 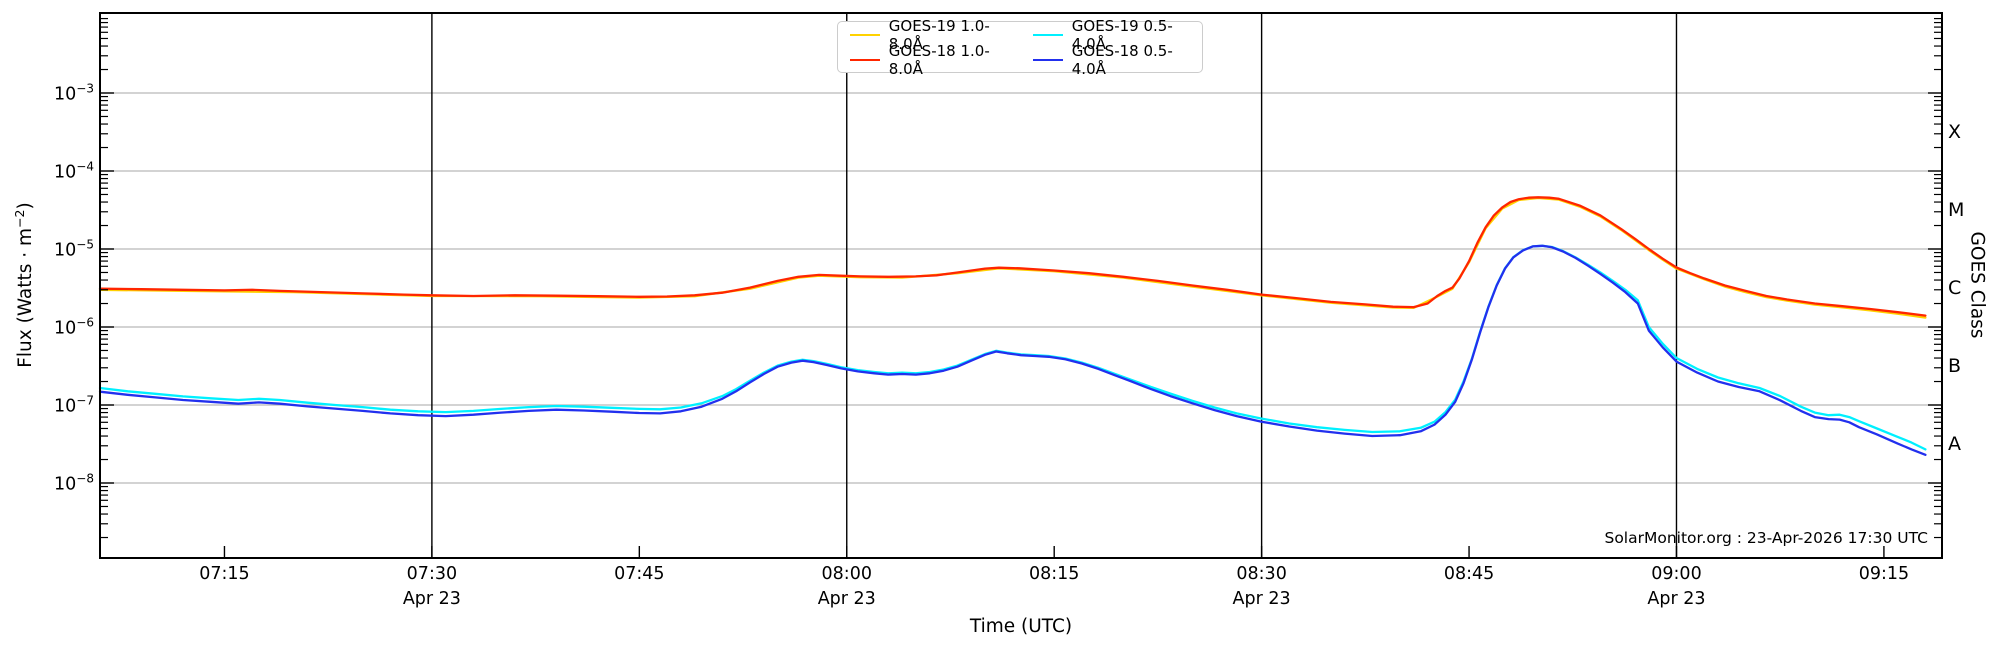 I want to click on goes-class-label-m: M, so click(x=1956, y=210).